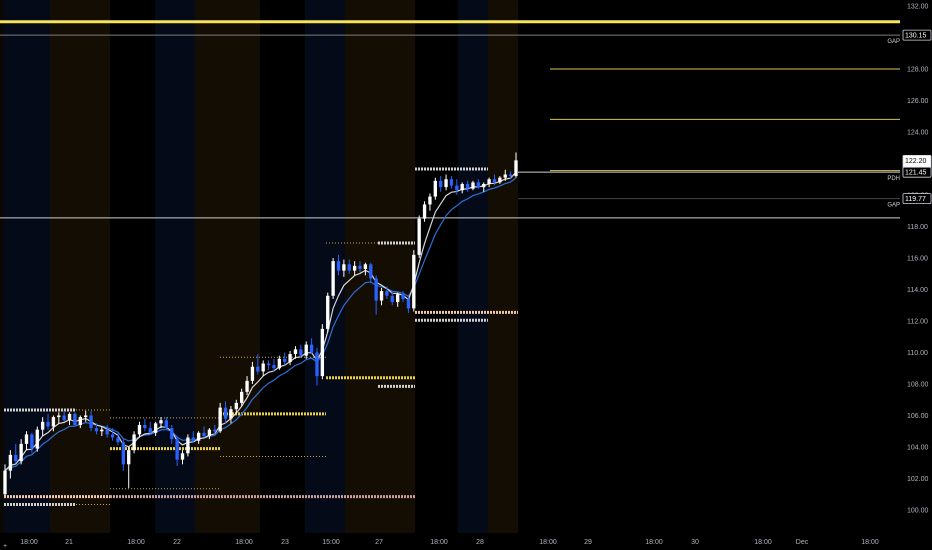 Image resolution: width=932 pixels, height=550 pixels. Describe the element at coordinates (909, 201) in the screenshot. I see `price-label: 119.77 GAP` at that location.